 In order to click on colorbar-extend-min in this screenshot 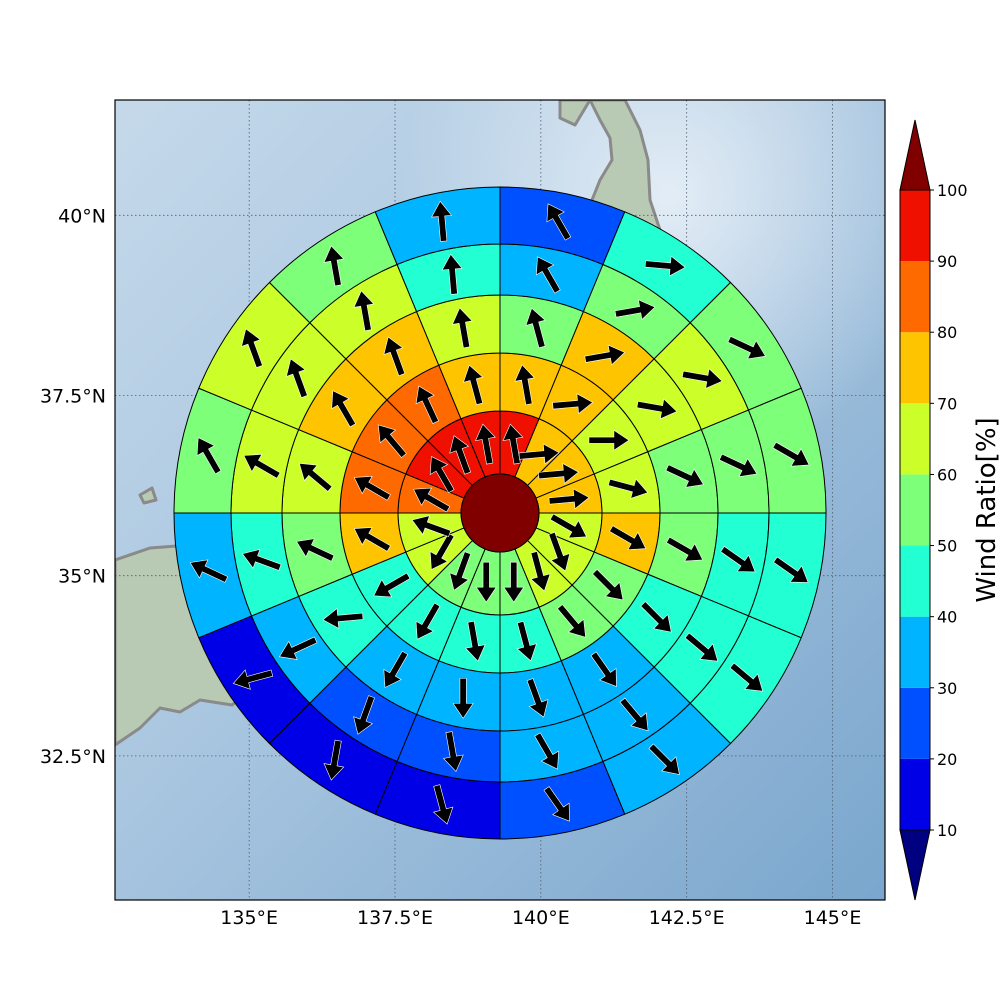, I will do `click(915, 865)`.